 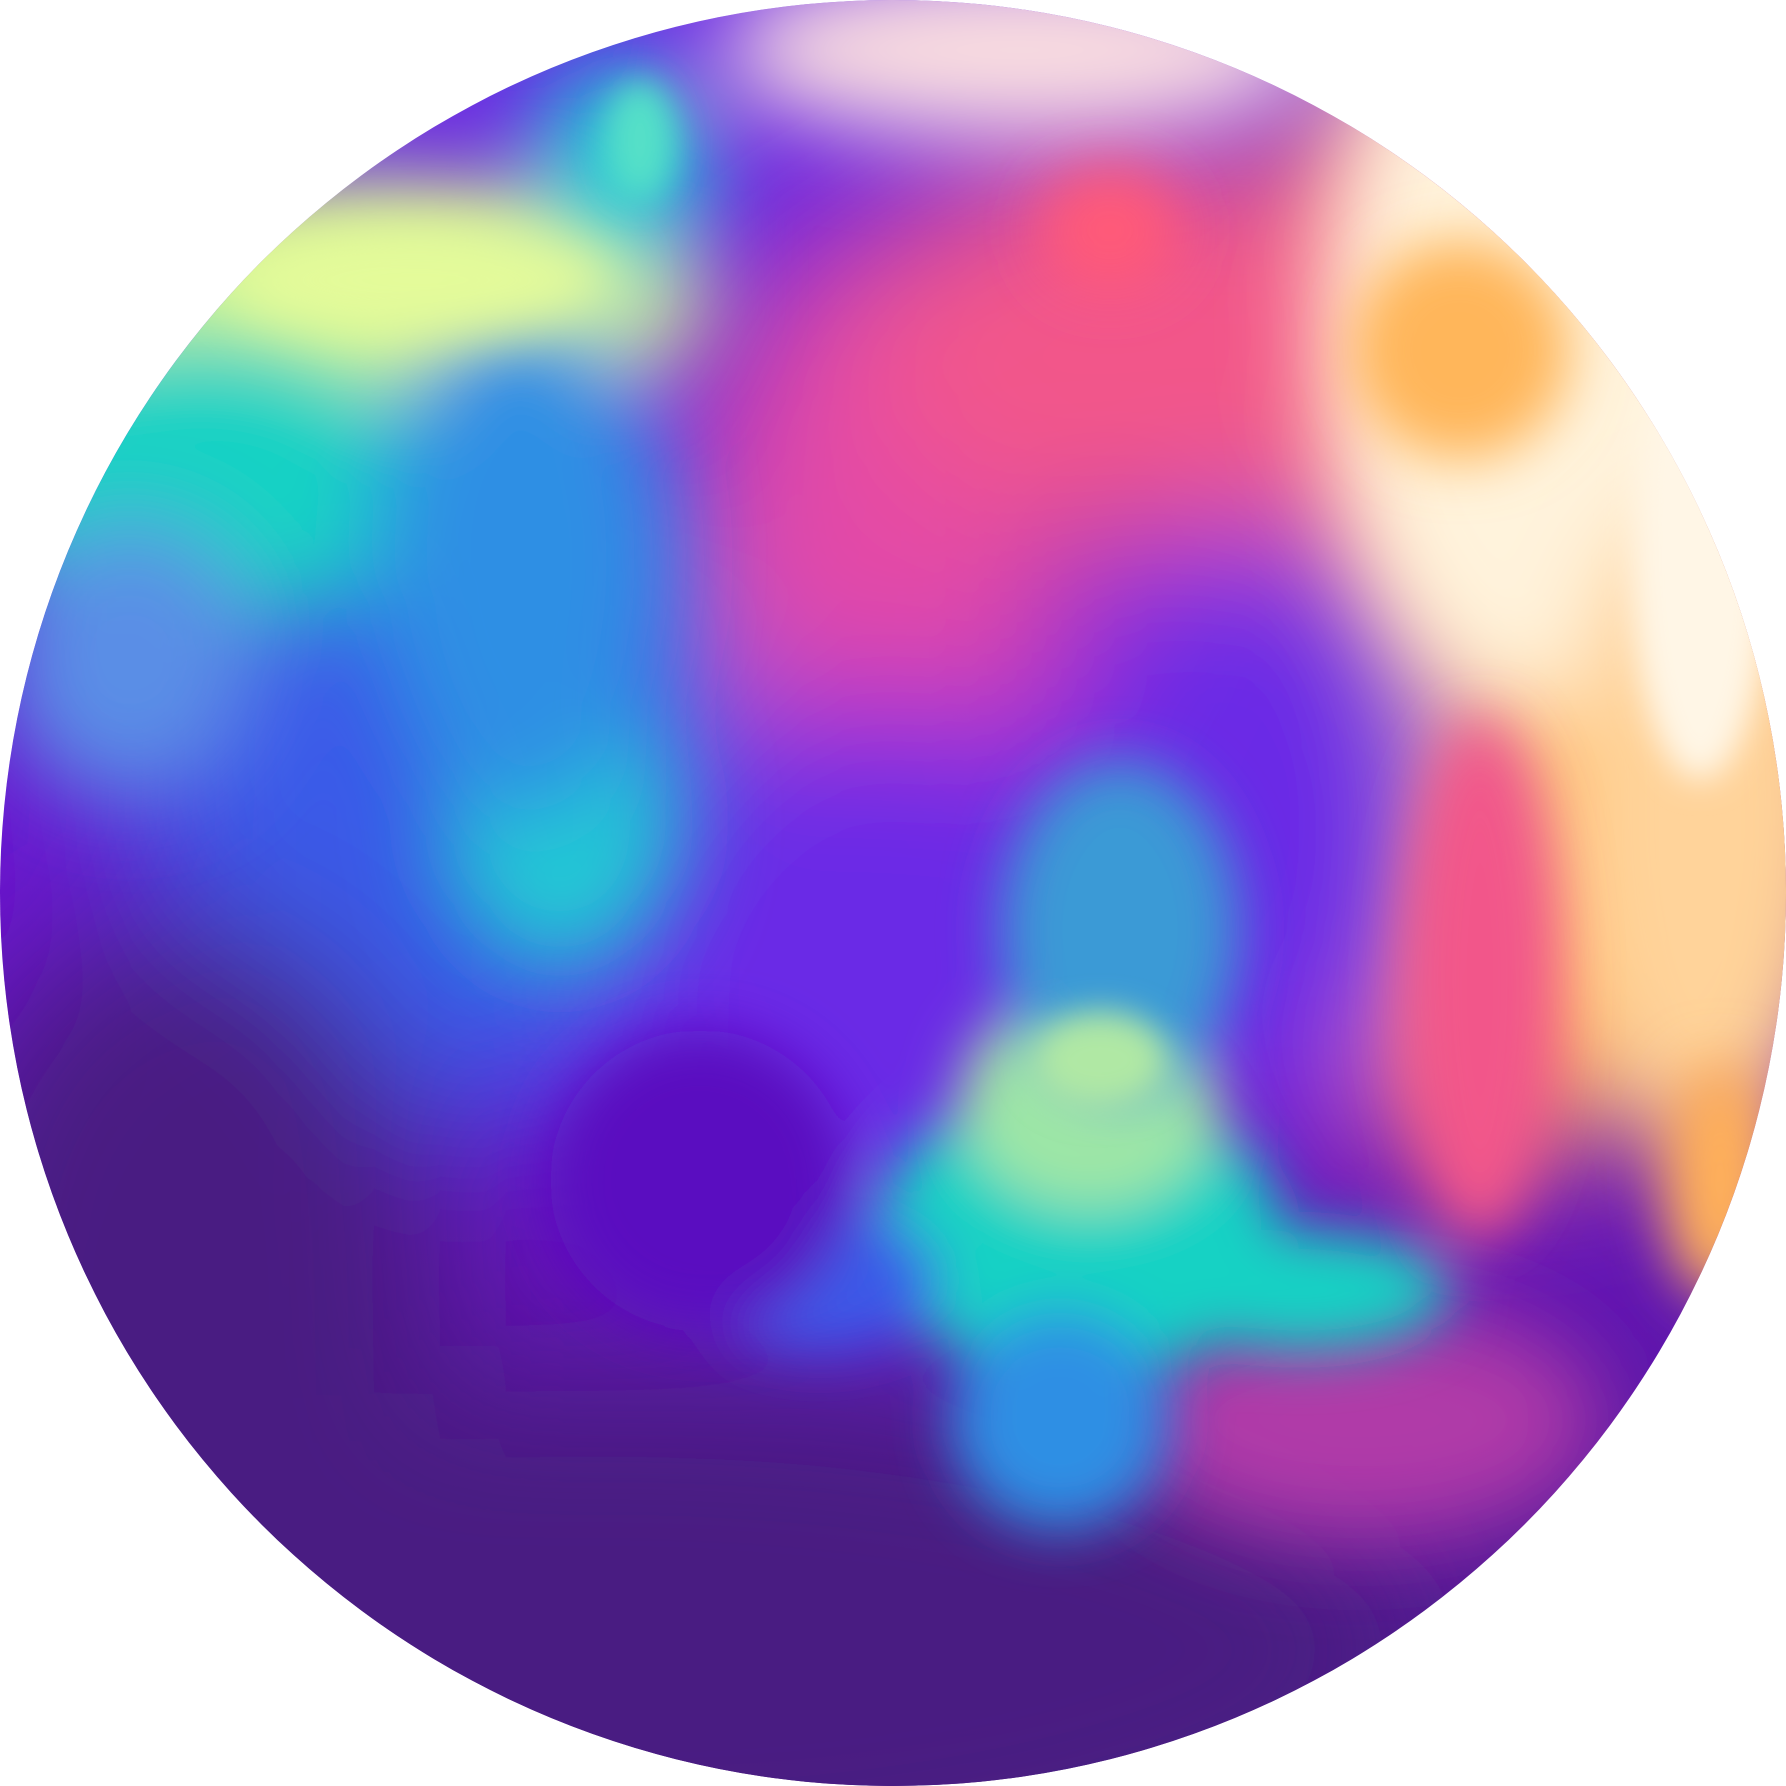 What do you see at coordinates (1720, 1180) in the screenshot?
I see `orb-region-orange-bottom-right` at bounding box center [1720, 1180].